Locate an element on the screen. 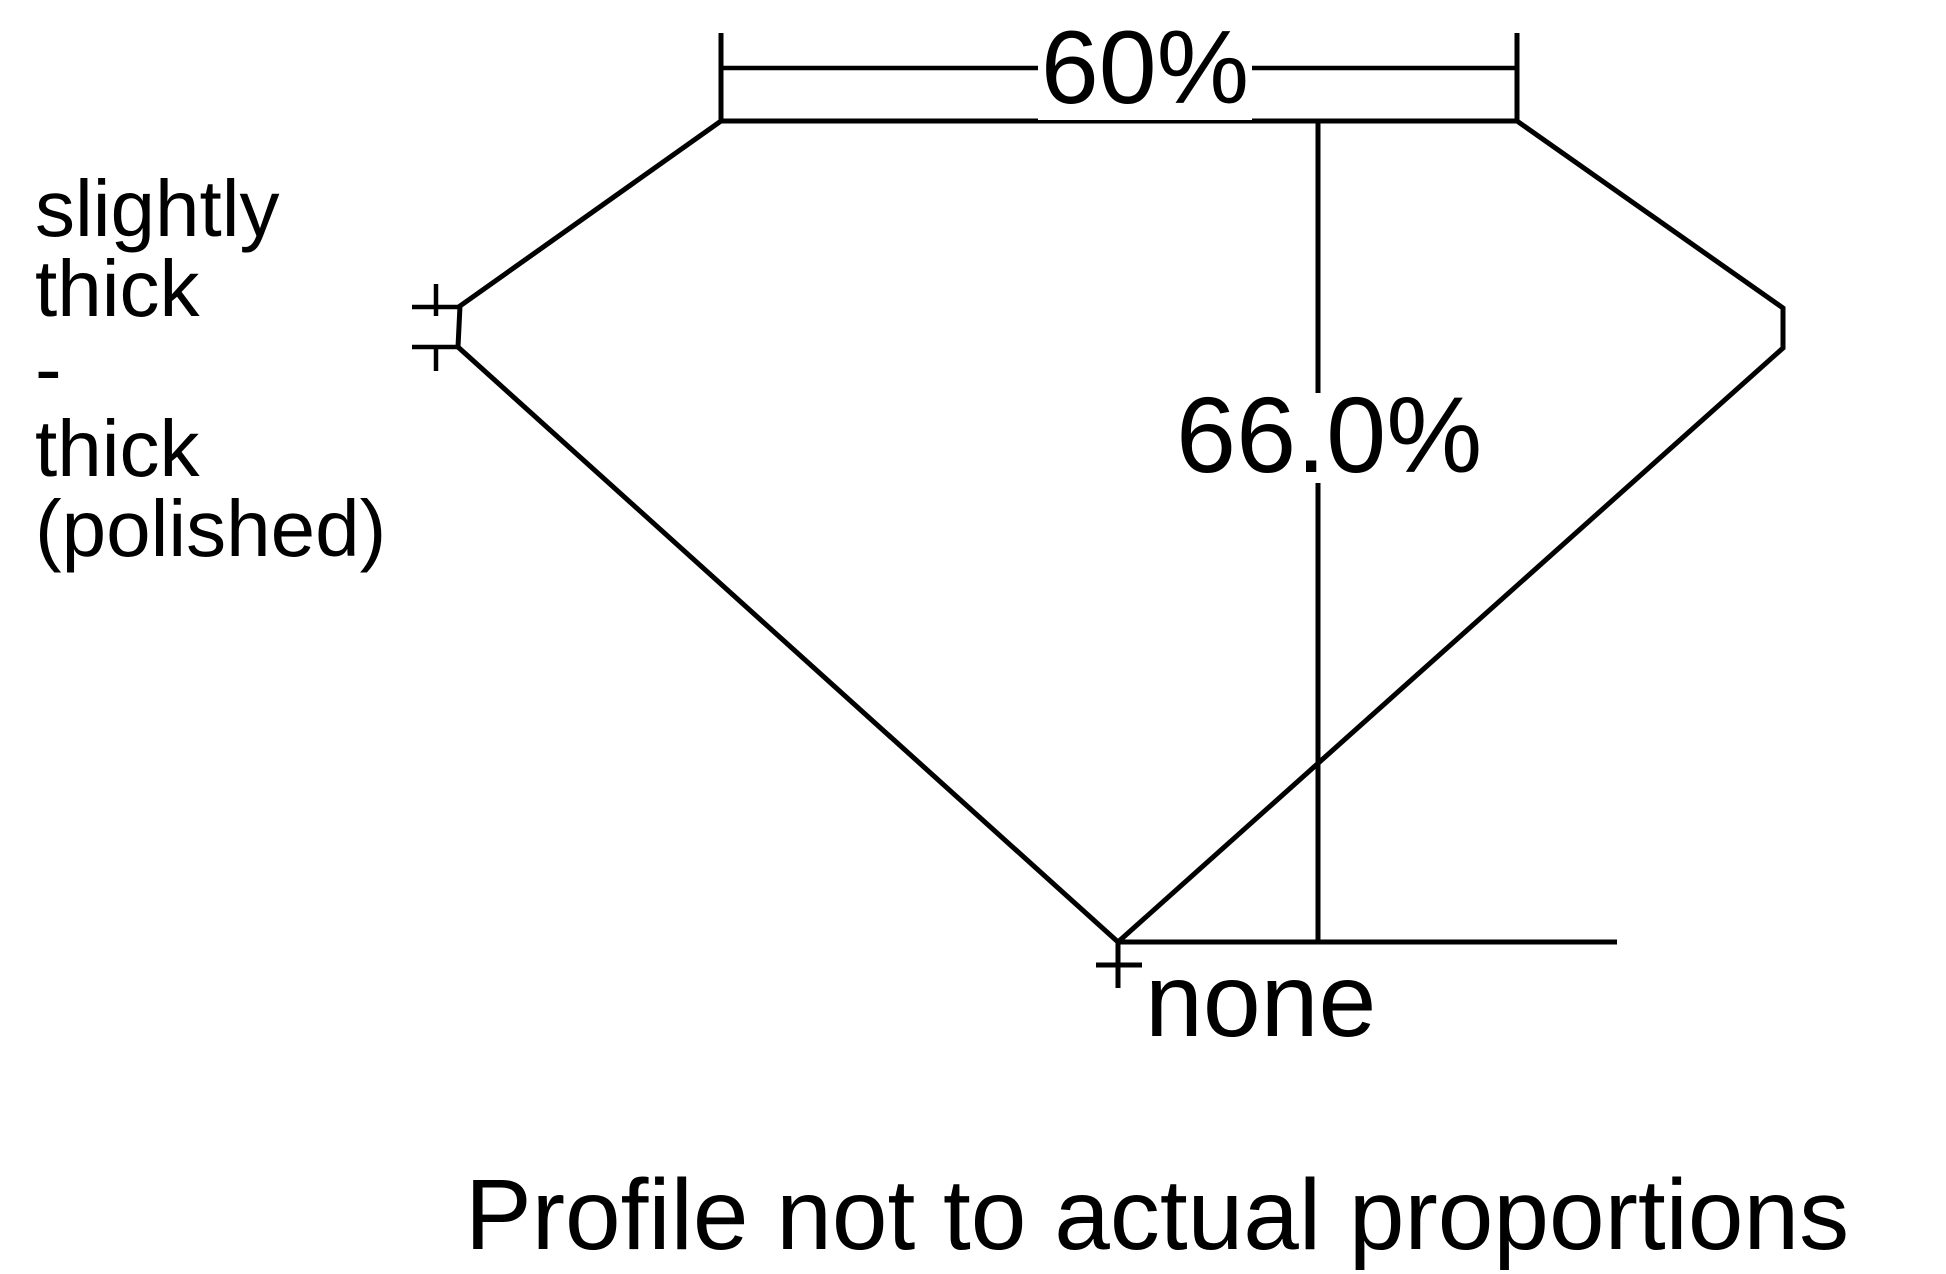  girdle-label-line-4: thick is located at coordinates (117, 448).